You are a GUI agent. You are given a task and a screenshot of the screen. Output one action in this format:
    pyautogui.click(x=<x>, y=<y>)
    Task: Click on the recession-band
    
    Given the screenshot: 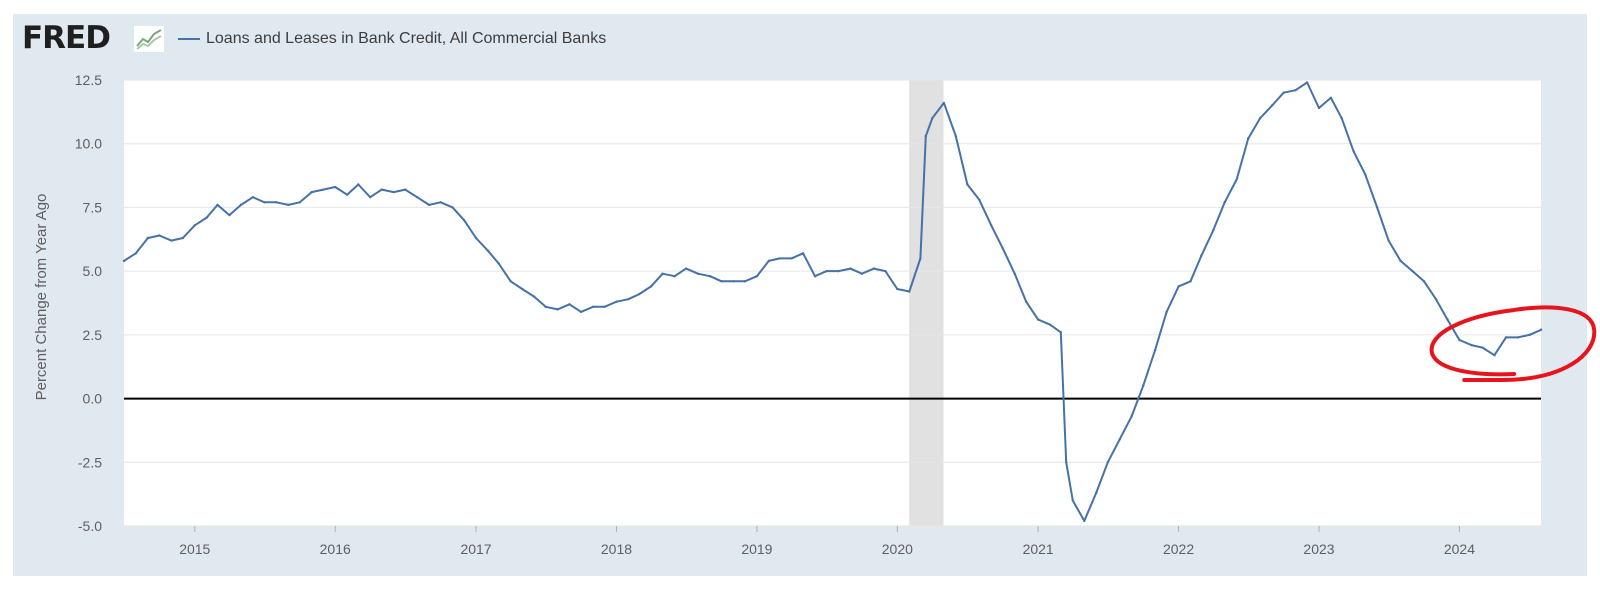 What is the action you would take?
    pyautogui.click(x=926, y=303)
    